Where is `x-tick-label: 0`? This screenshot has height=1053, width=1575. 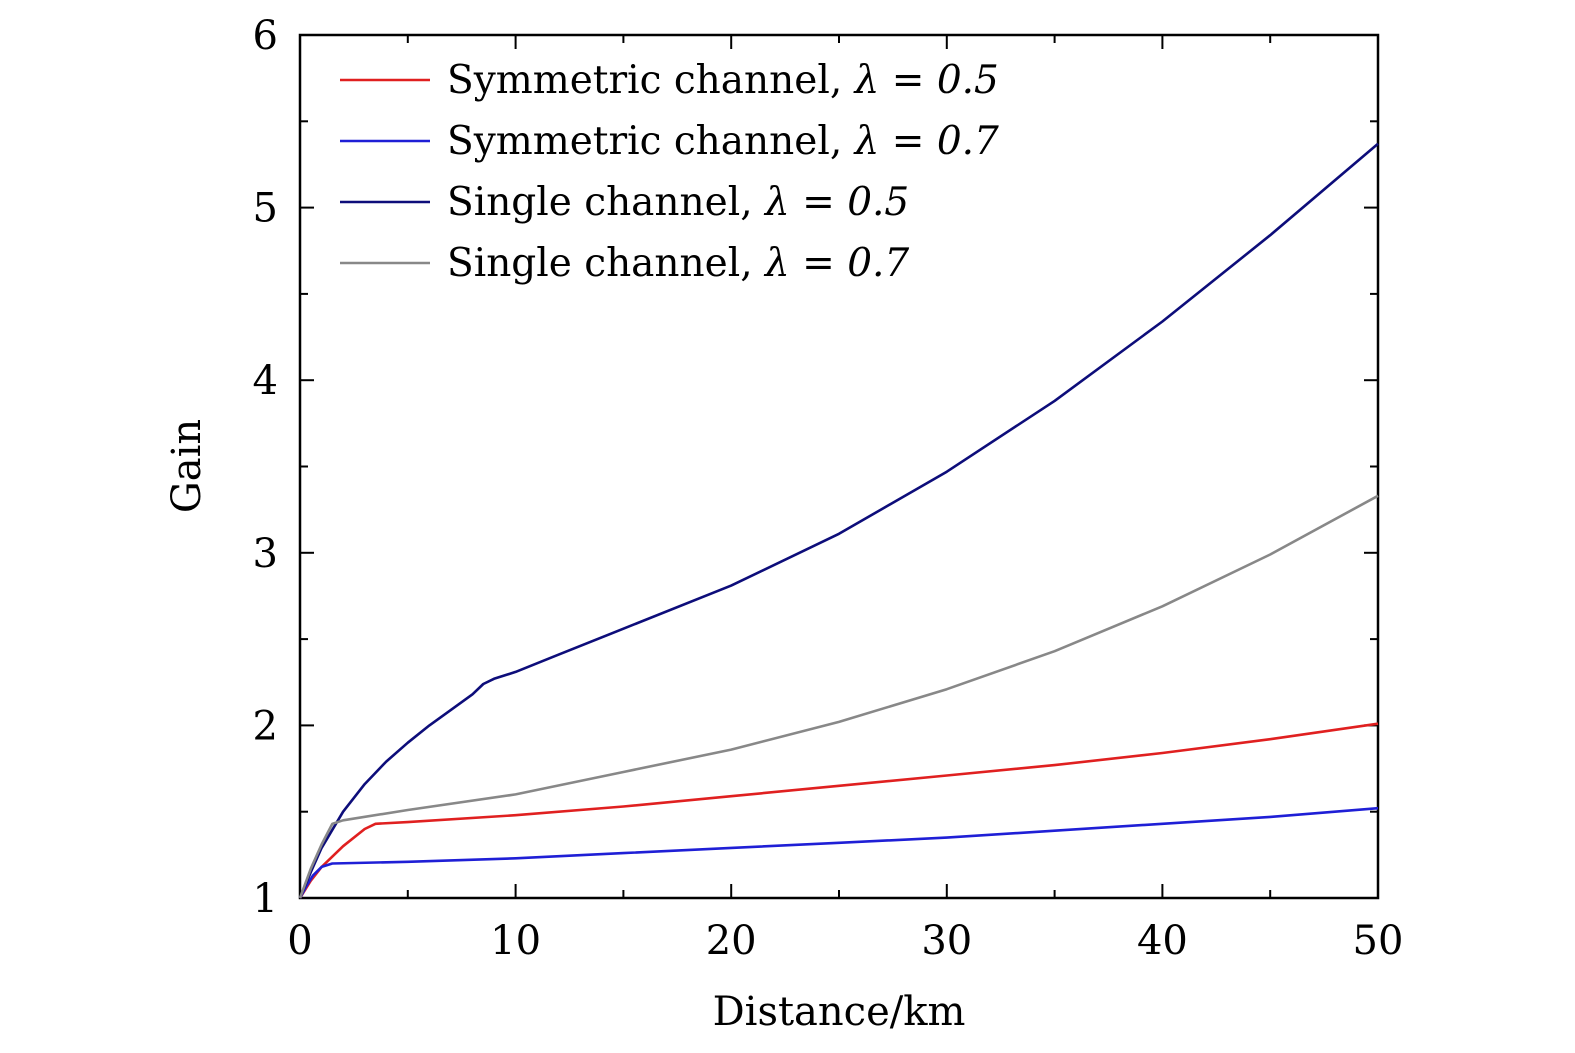 x-tick-label: 0 is located at coordinates (299, 941).